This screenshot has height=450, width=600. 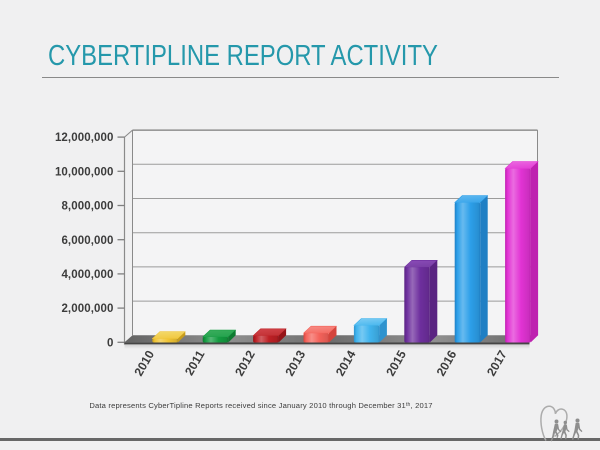 I want to click on svg-text: 2010, so click(x=144, y=363).